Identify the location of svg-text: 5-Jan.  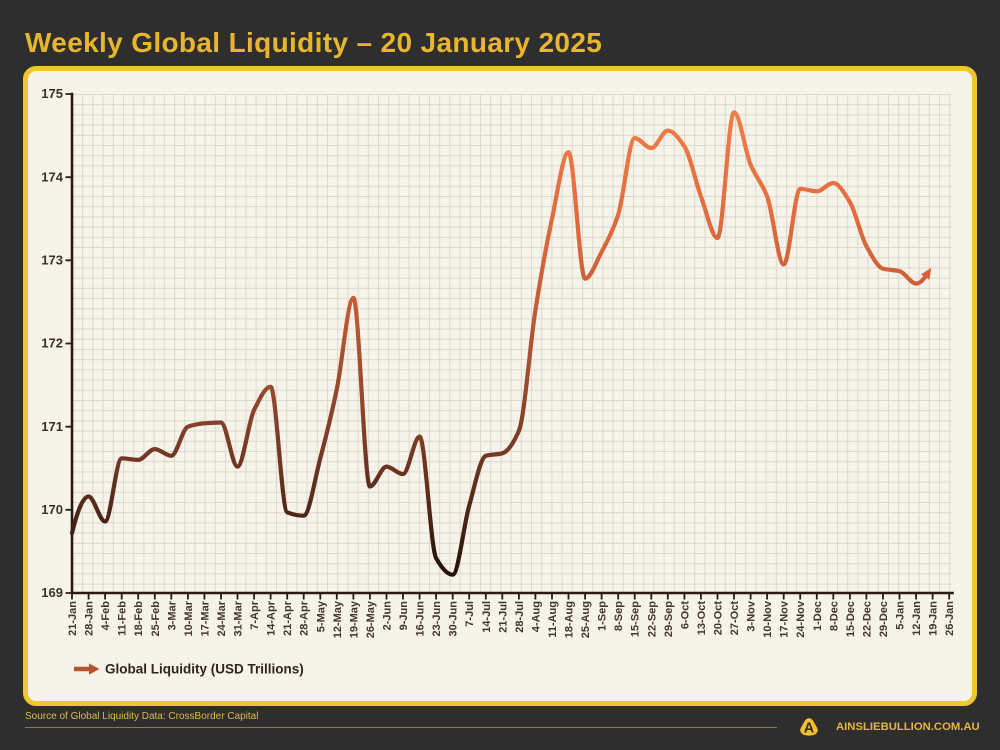
(901, 615).